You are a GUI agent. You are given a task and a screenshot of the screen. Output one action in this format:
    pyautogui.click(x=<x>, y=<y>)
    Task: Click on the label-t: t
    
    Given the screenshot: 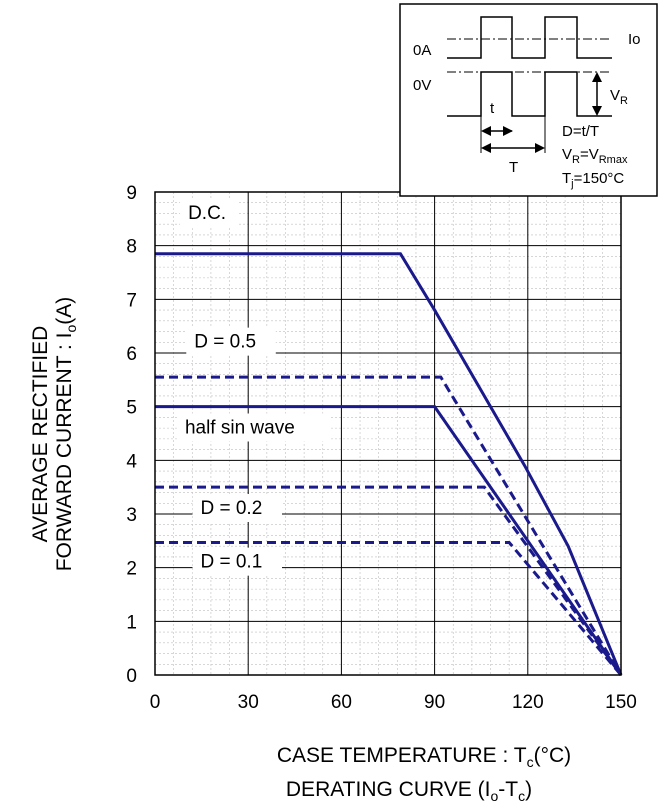 What is the action you would take?
    pyautogui.click(x=492, y=108)
    